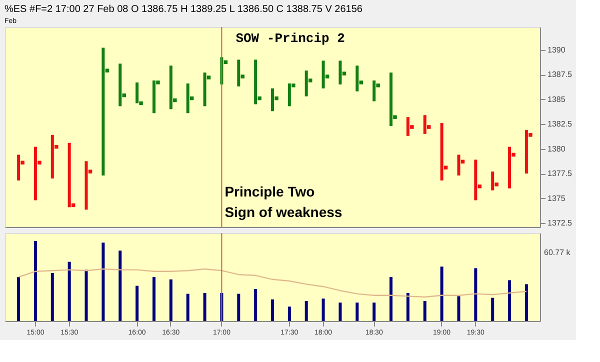 The width and height of the screenshot is (600, 362). Describe the element at coordinates (269, 191) in the screenshot. I see `annotation: Principle Two` at that location.